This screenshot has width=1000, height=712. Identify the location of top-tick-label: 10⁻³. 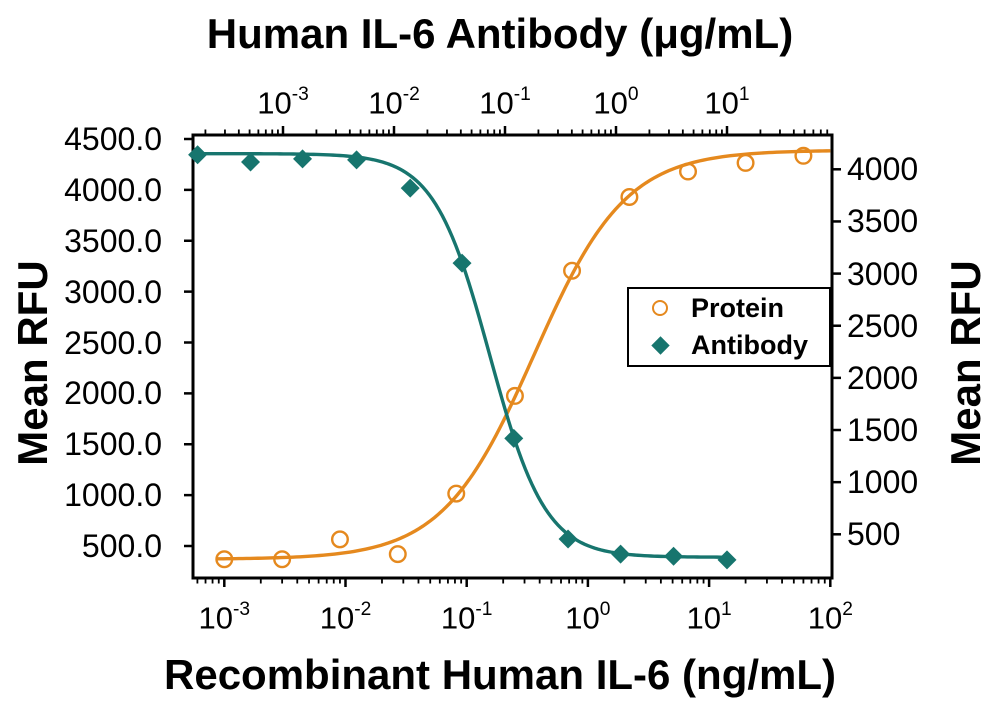
(283, 102).